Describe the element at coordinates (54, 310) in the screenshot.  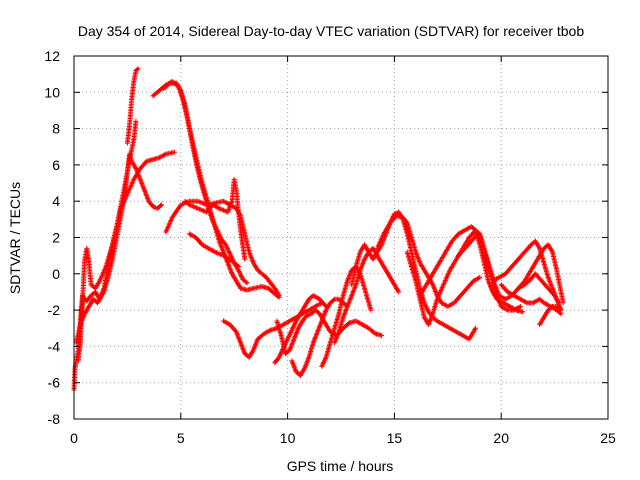
I see `y-tick-label: -2` at that location.